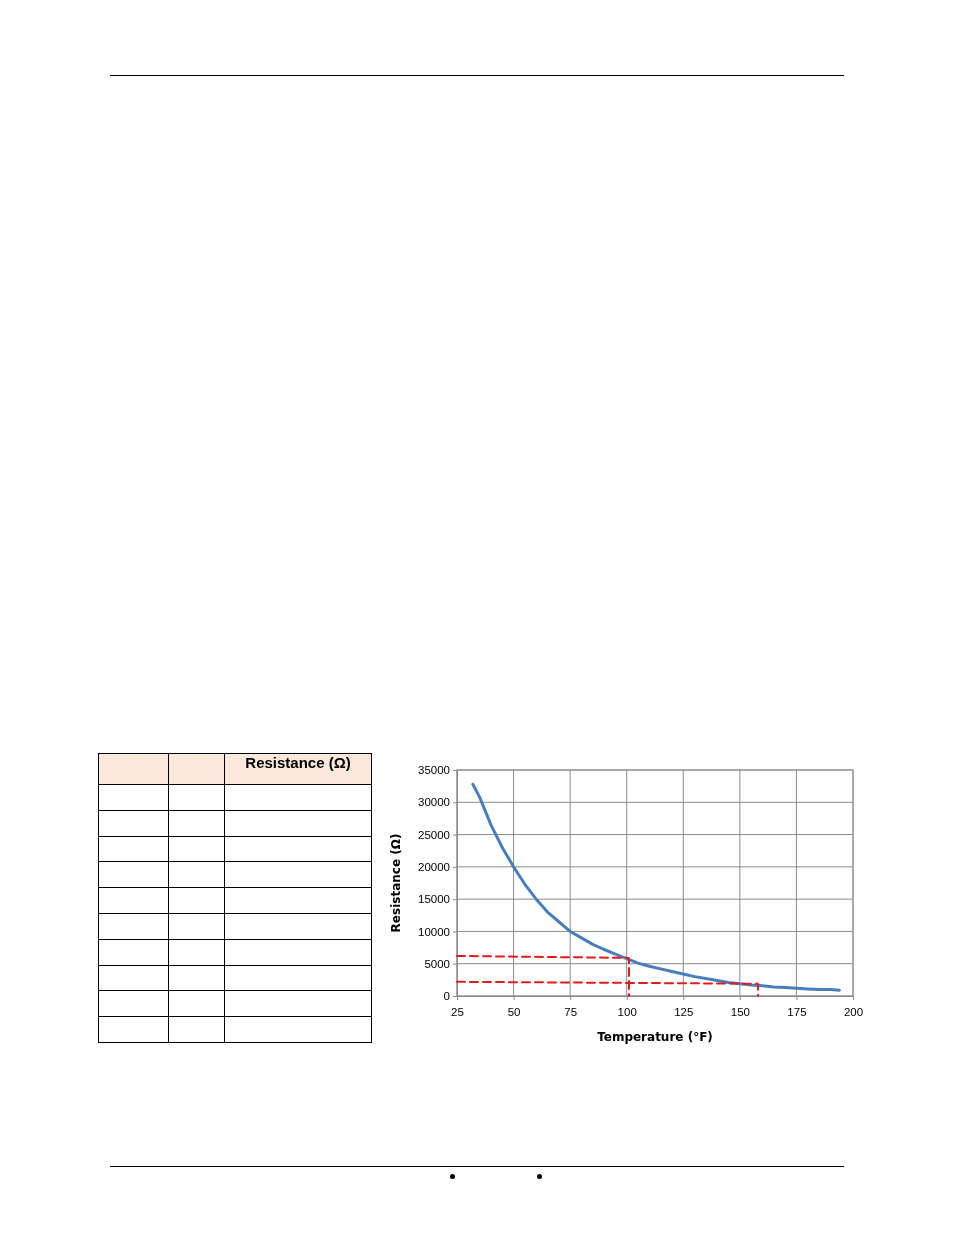 The width and height of the screenshot is (954, 1235). Describe the element at coordinates (396, 883) in the screenshot. I see `y-axis-title: Resistance (Ω)` at that location.